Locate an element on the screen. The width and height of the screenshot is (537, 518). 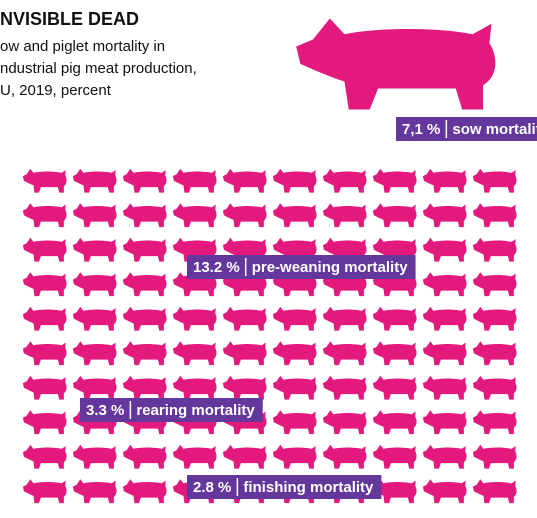
label: 2.8 % finishing mortality is located at coordinates (284, 487).